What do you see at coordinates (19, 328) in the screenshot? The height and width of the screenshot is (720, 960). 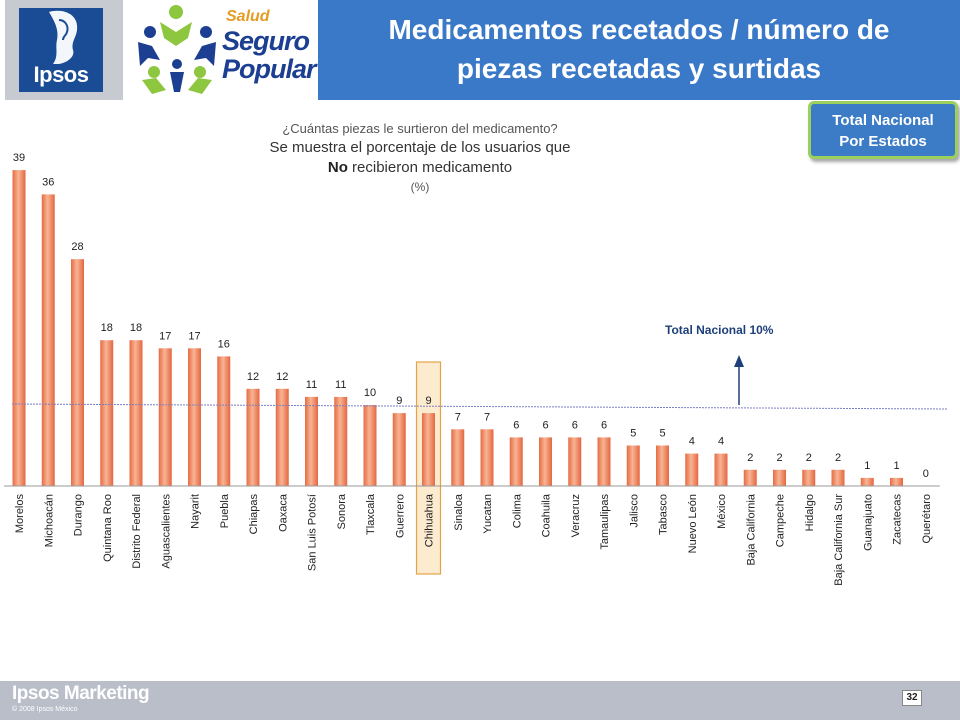 I see `bar-morelos` at bounding box center [19, 328].